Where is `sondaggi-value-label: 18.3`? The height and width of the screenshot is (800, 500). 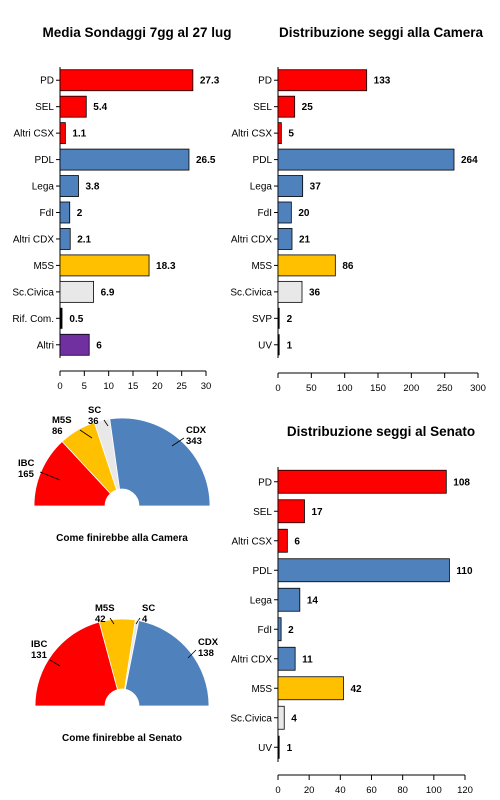 sondaggi-value-label: 18.3 is located at coordinates (166, 266).